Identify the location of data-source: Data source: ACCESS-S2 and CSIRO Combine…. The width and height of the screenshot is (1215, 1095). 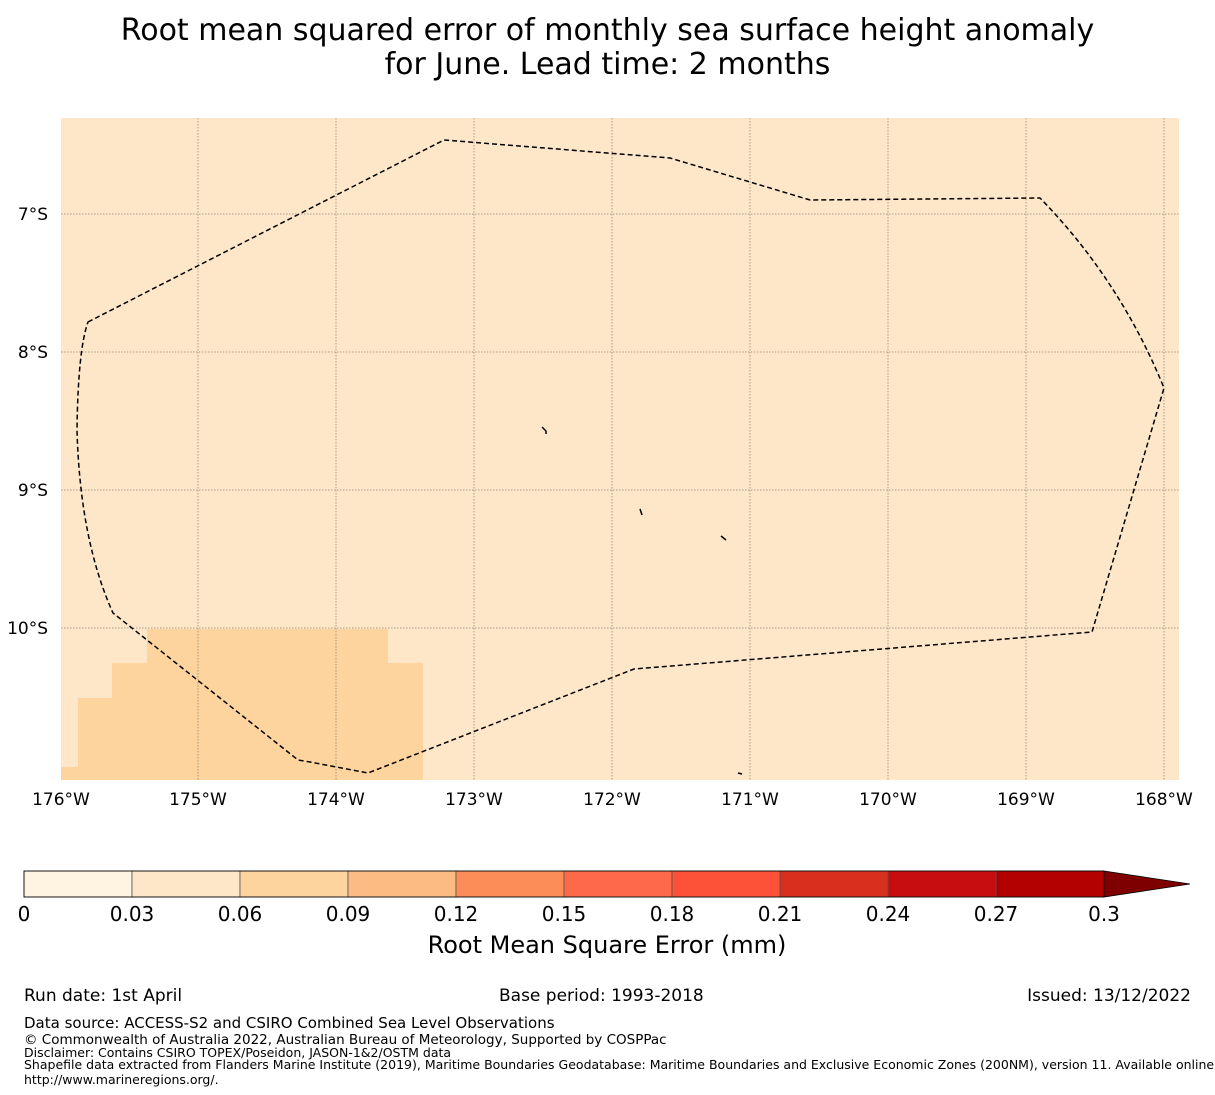
(289, 1023).